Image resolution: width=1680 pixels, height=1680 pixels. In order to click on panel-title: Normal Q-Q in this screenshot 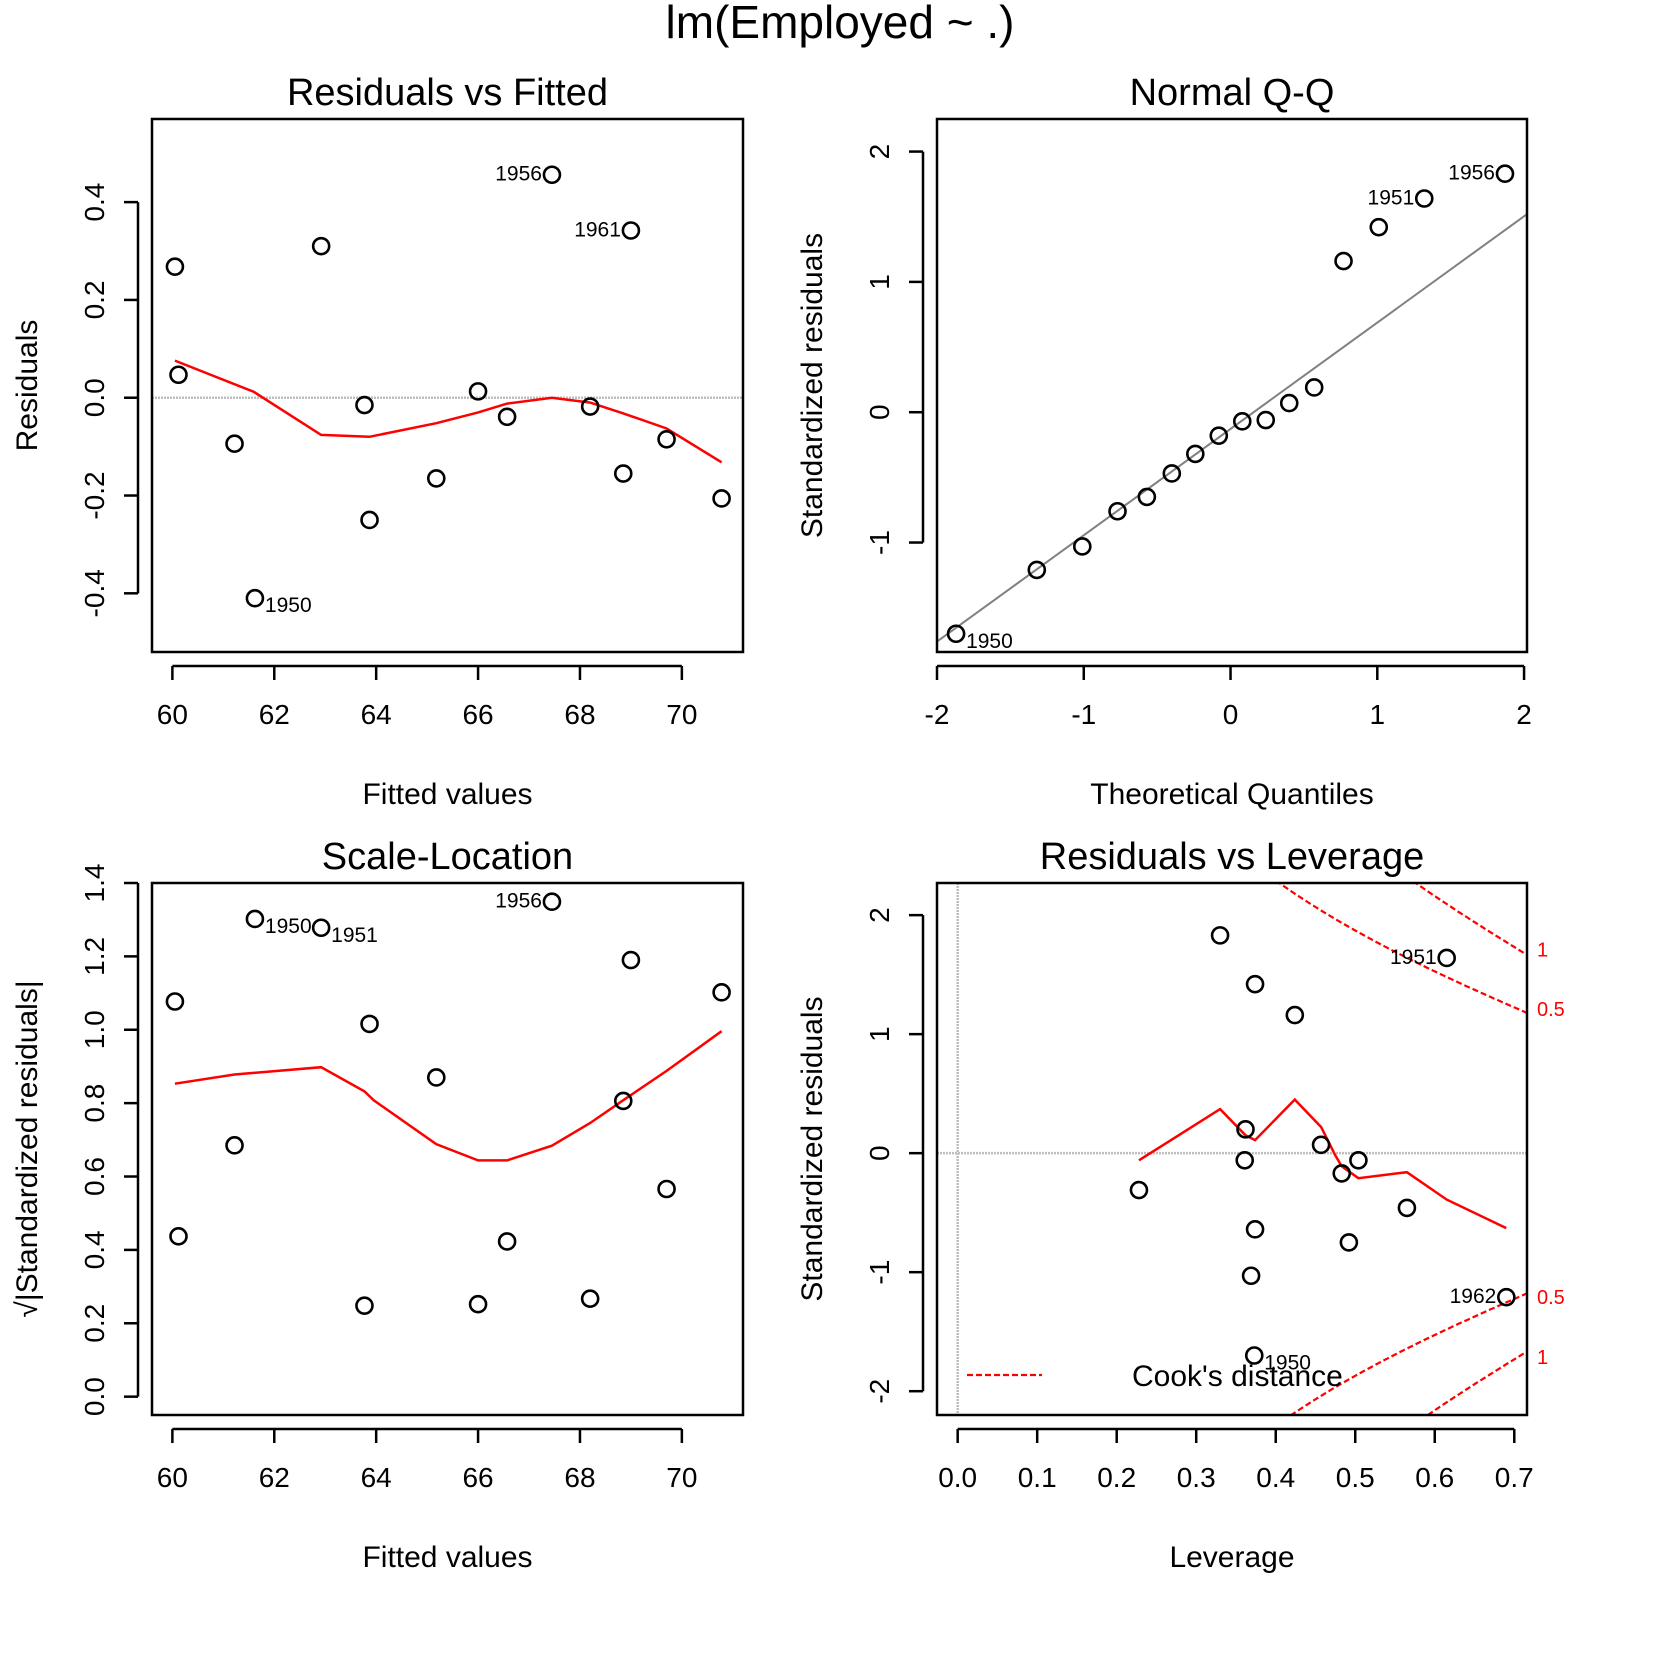, I will do `click(1232, 93)`.